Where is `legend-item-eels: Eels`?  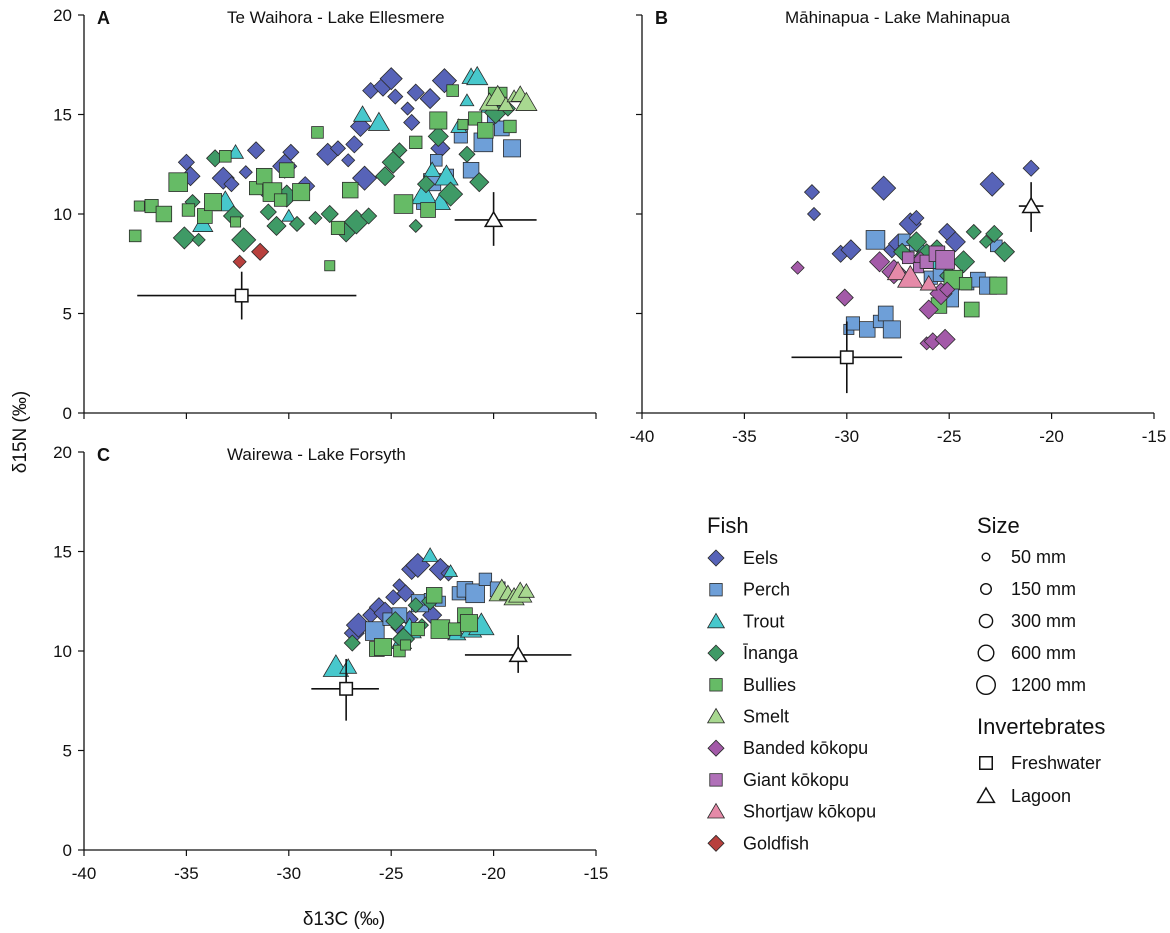 legend-item-eels: Eels is located at coordinates (742, 558).